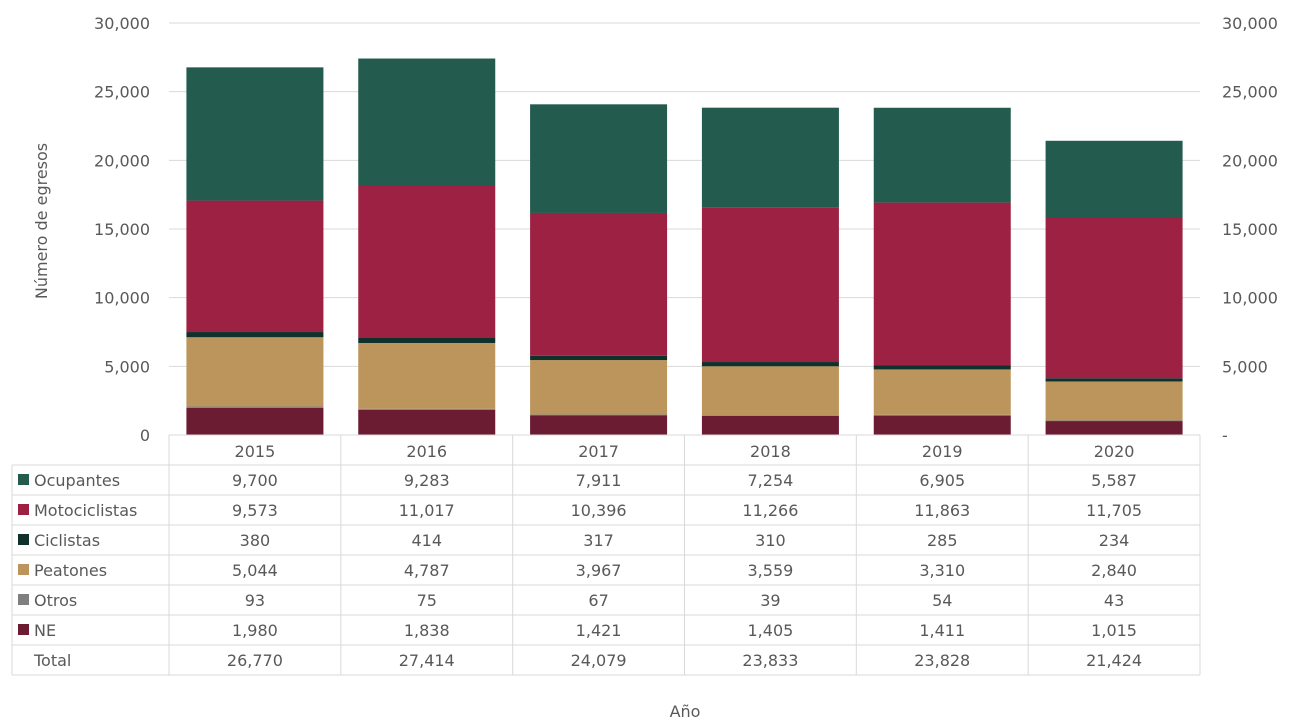 The height and width of the screenshot is (719, 1292). I want to click on x-tick-label: 2018, so click(770, 451).